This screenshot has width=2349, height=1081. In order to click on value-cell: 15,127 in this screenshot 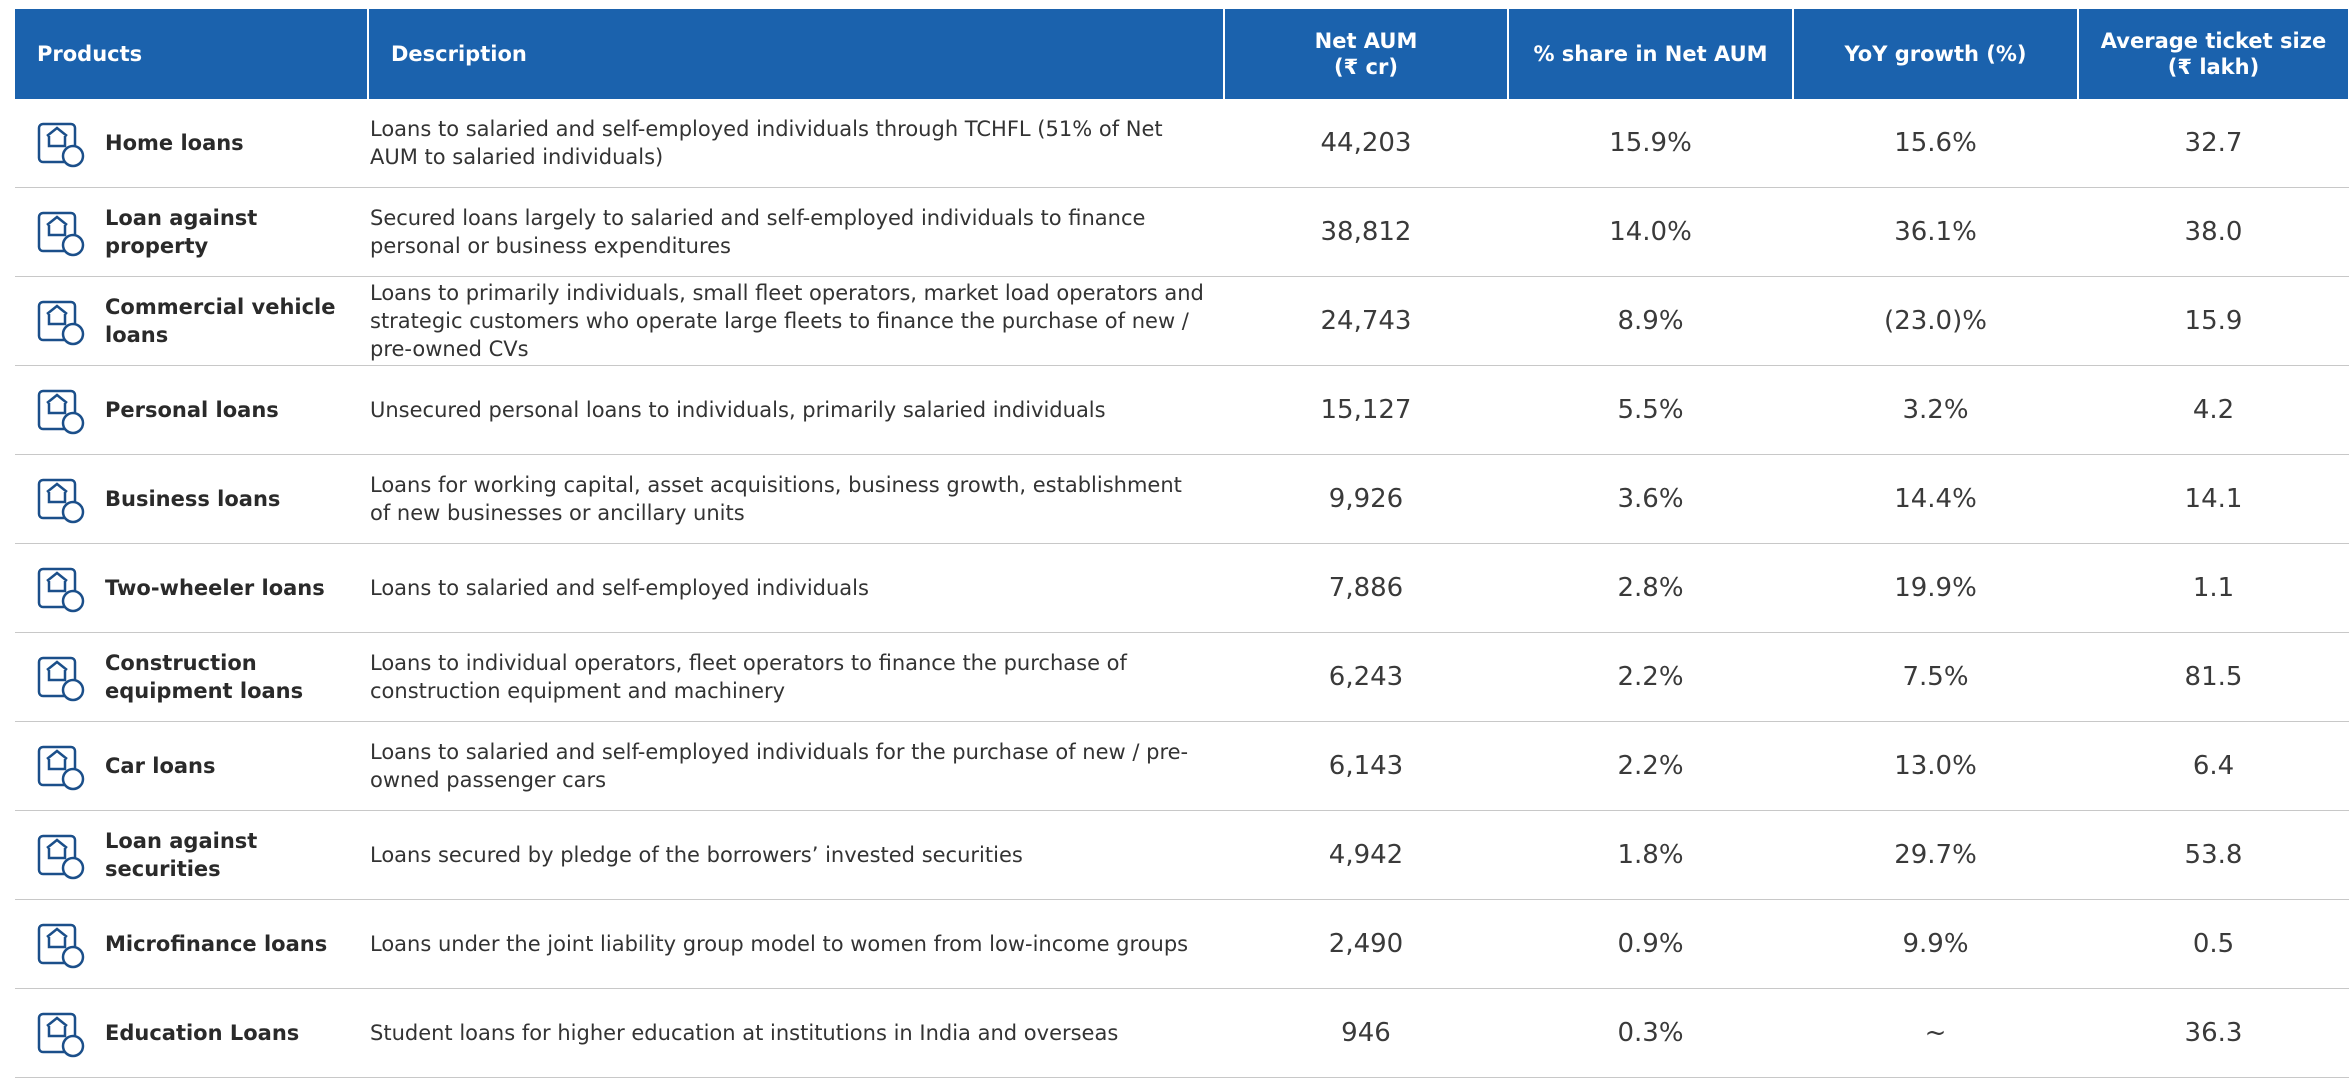, I will do `click(1366, 410)`.